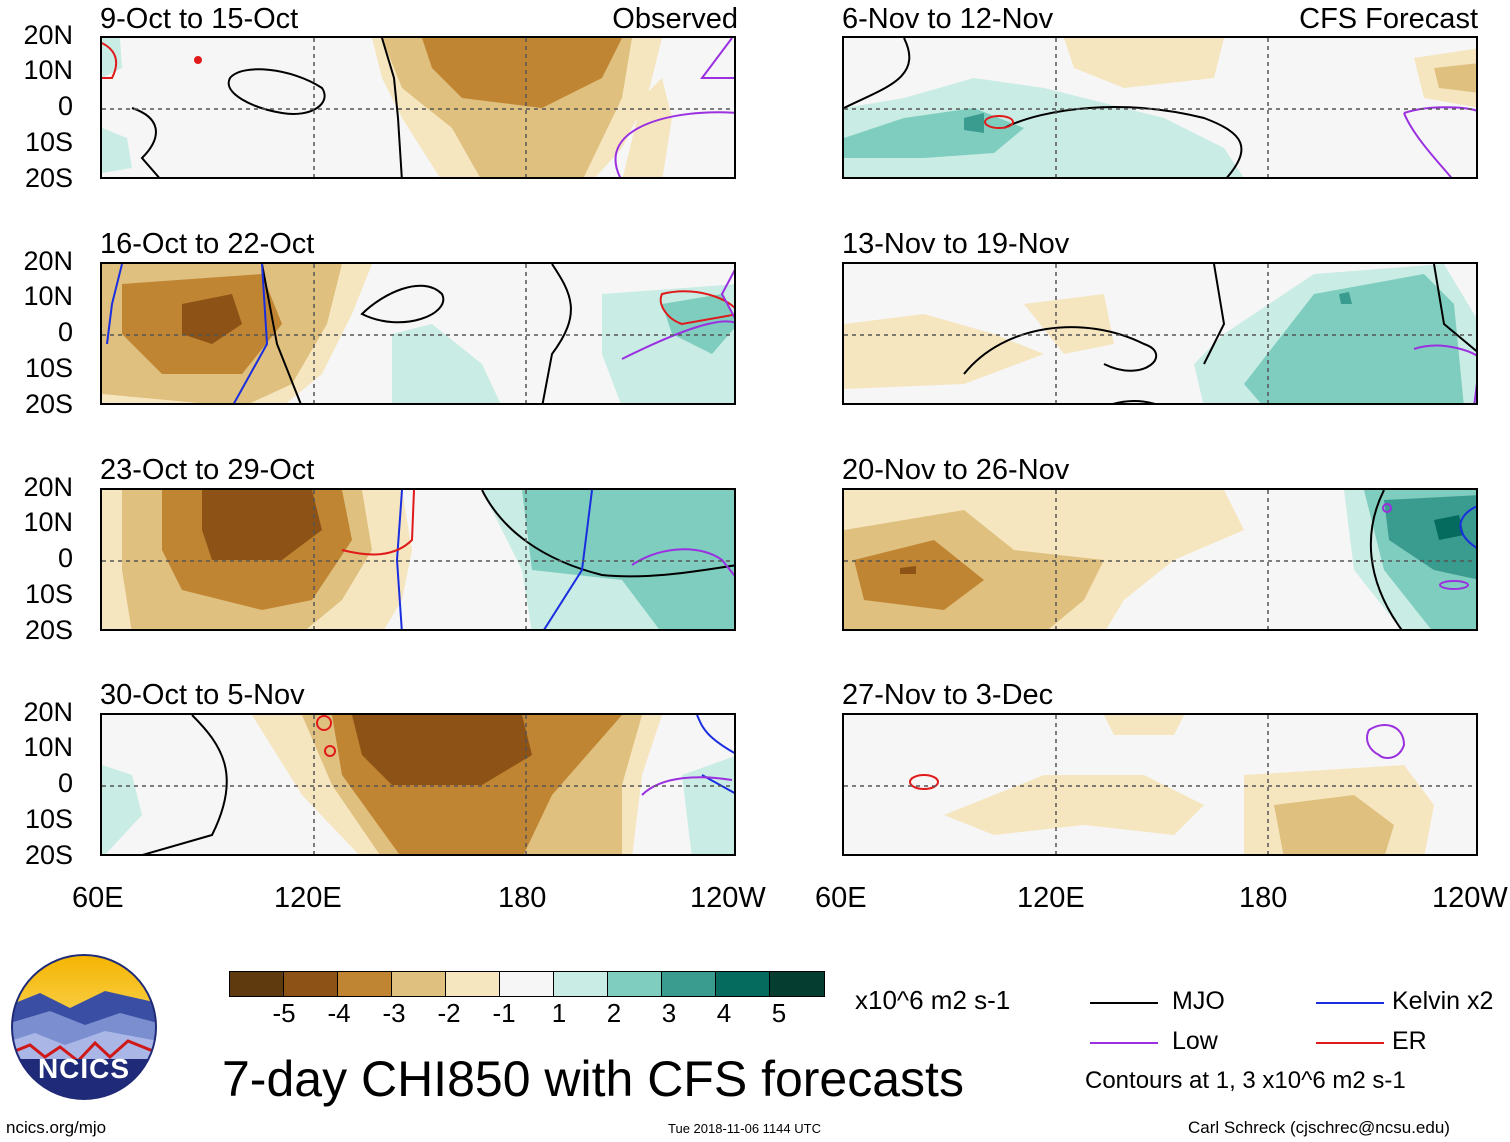 Image resolution: width=1510 pixels, height=1142 pixels. Describe the element at coordinates (449, 1013) in the screenshot. I see `colorbar-tick: -2` at that location.